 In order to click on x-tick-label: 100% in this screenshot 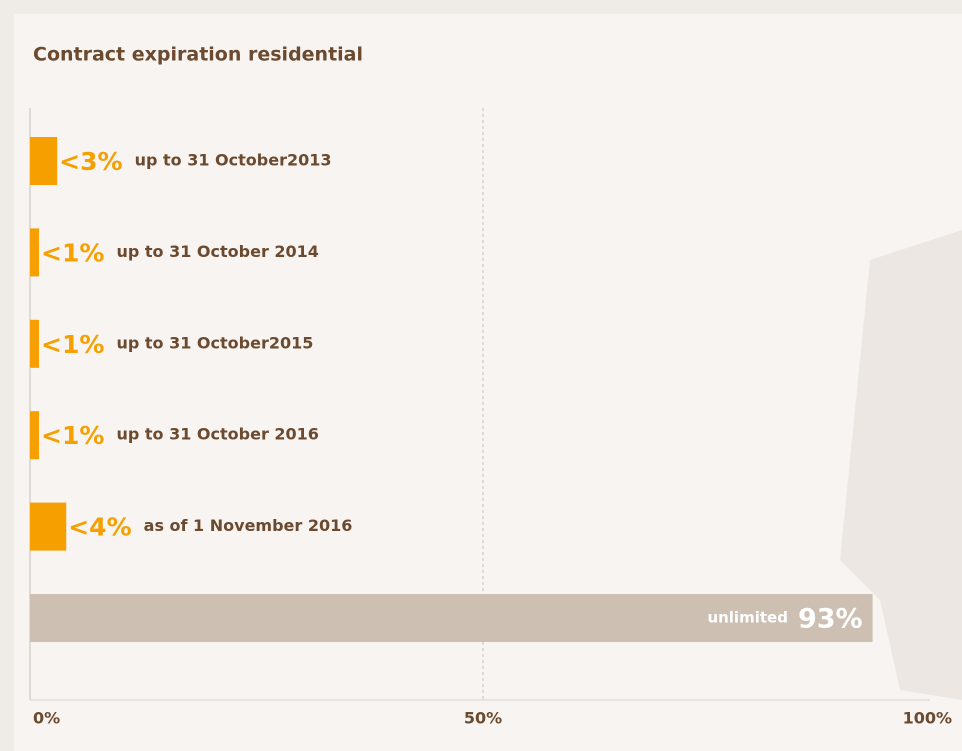, I will do `click(927, 718)`.